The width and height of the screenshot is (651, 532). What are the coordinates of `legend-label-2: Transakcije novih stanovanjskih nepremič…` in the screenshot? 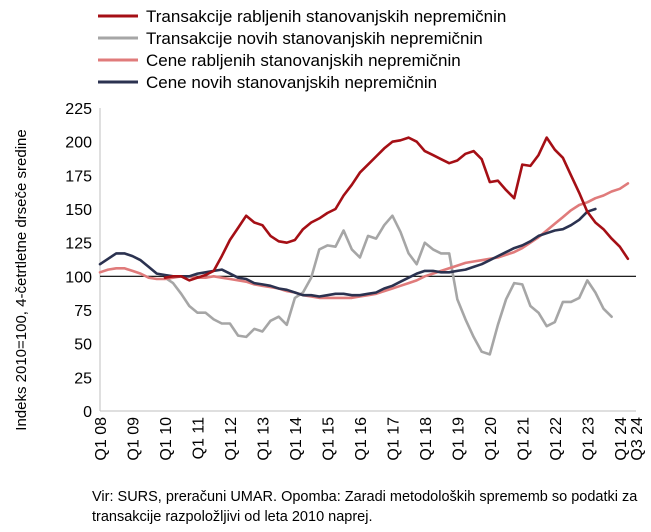 It's located at (314, 38).